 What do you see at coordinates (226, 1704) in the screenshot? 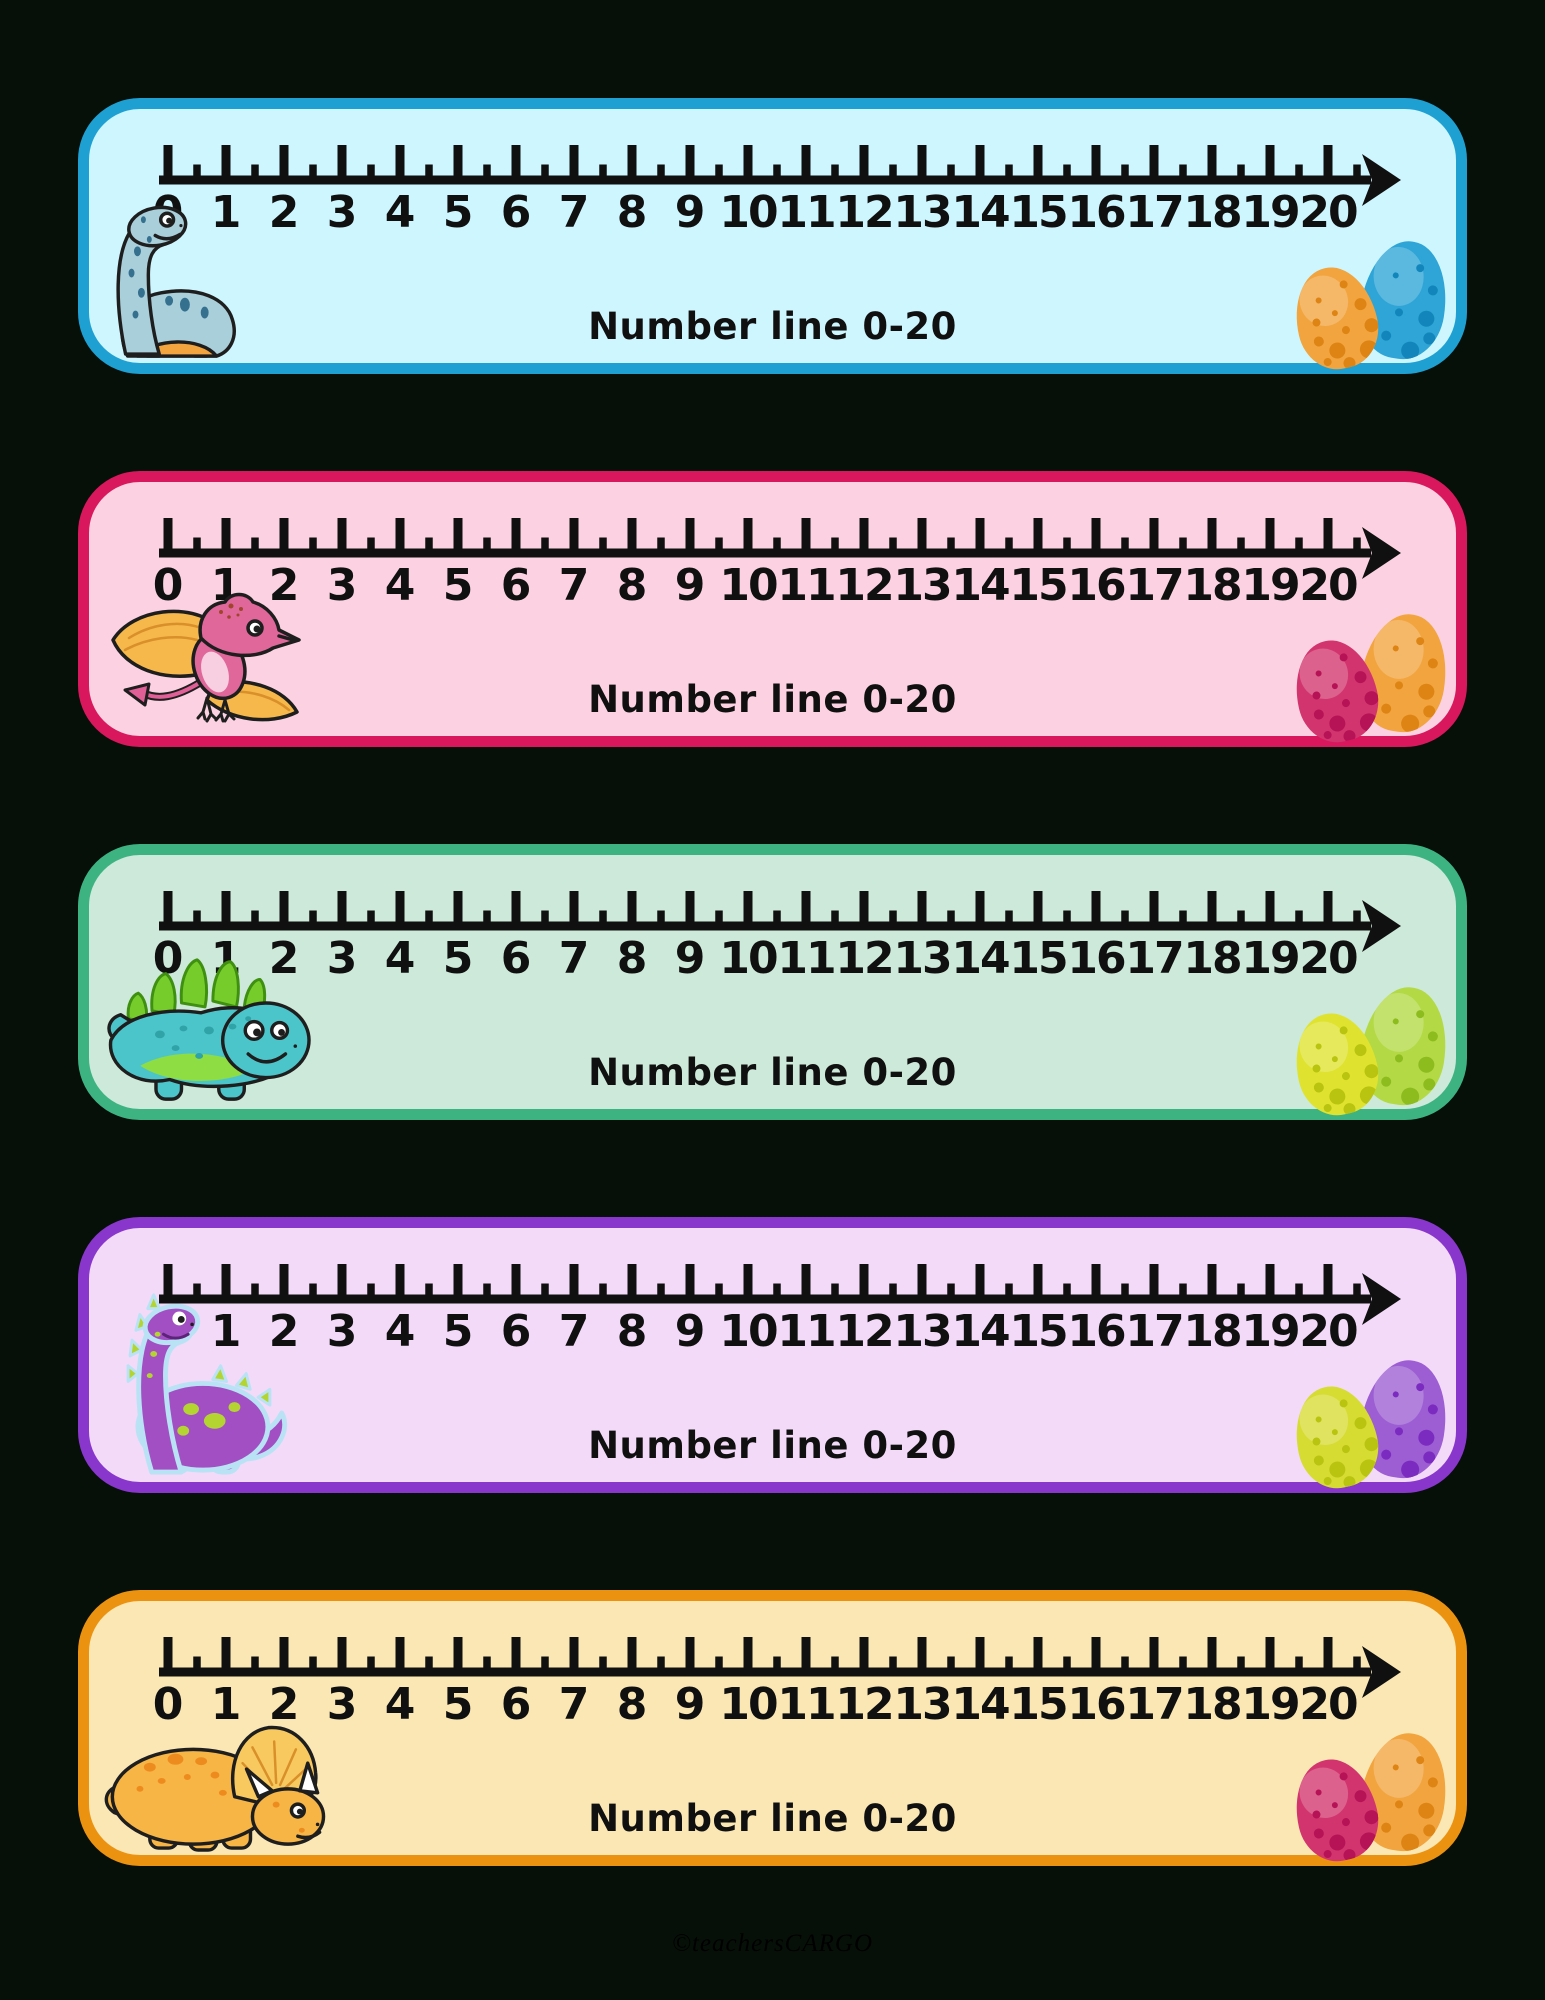
I see `number-label: 1` at bounding box center [226, 1704].